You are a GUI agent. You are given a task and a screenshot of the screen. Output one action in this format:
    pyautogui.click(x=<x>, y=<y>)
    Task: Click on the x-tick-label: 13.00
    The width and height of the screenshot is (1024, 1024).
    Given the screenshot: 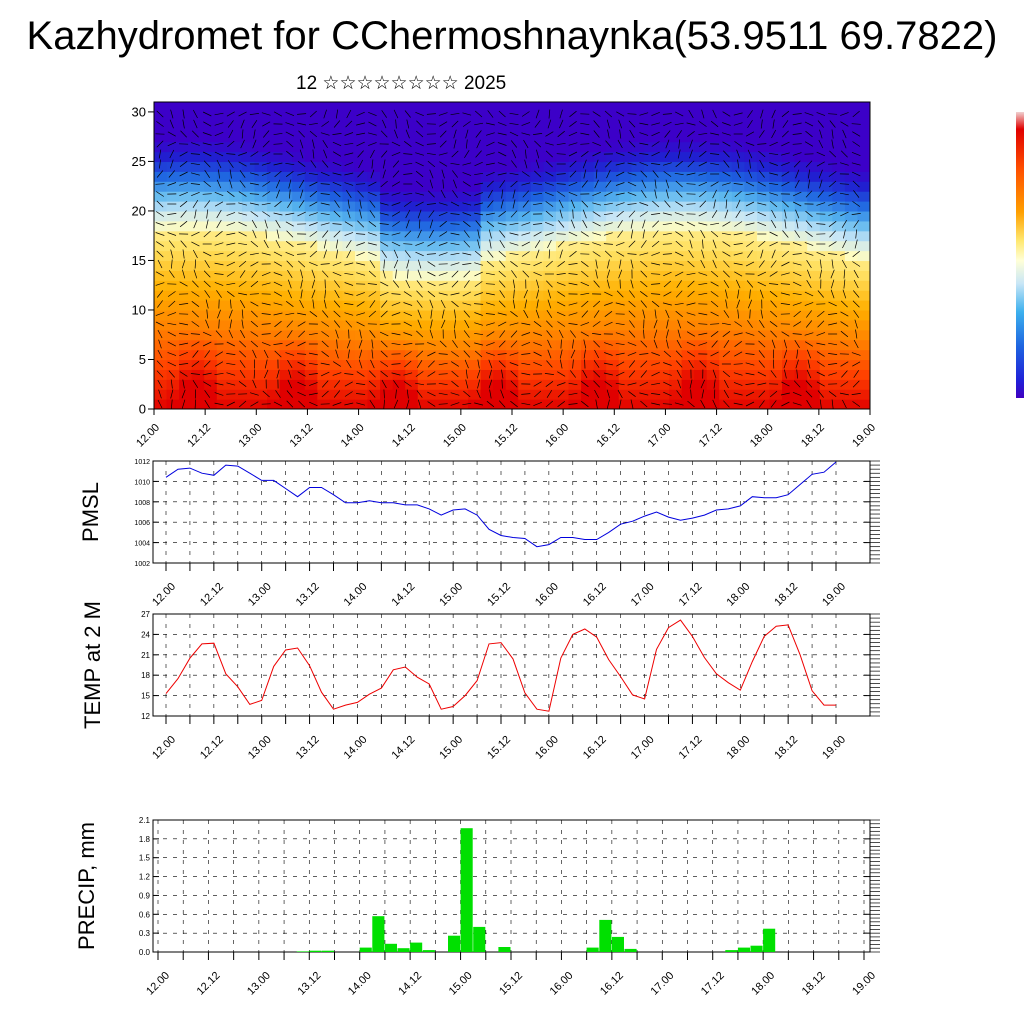 What is the action you would take?
    pyautogui.click(x=250, y=436)
    